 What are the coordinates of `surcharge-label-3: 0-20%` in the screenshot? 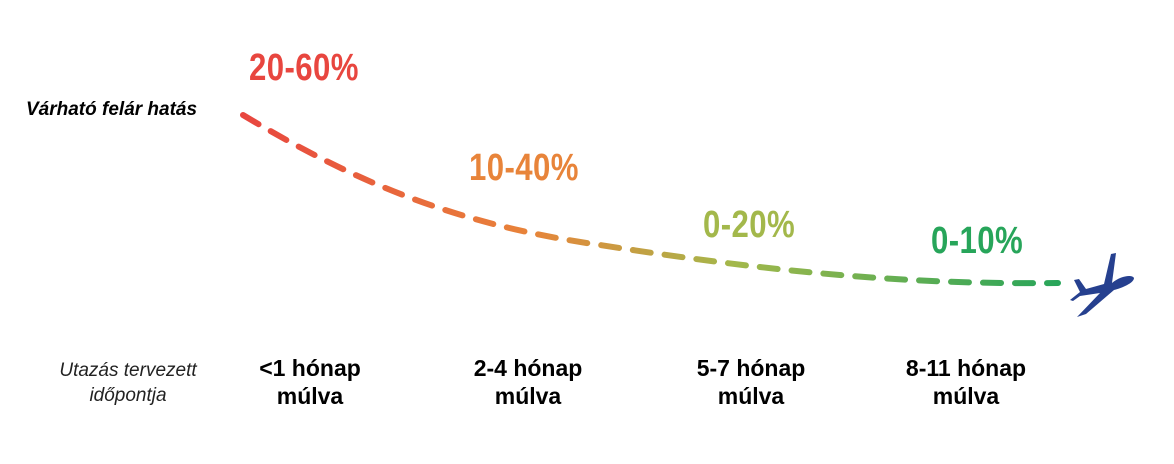 It's located at (749, 225).